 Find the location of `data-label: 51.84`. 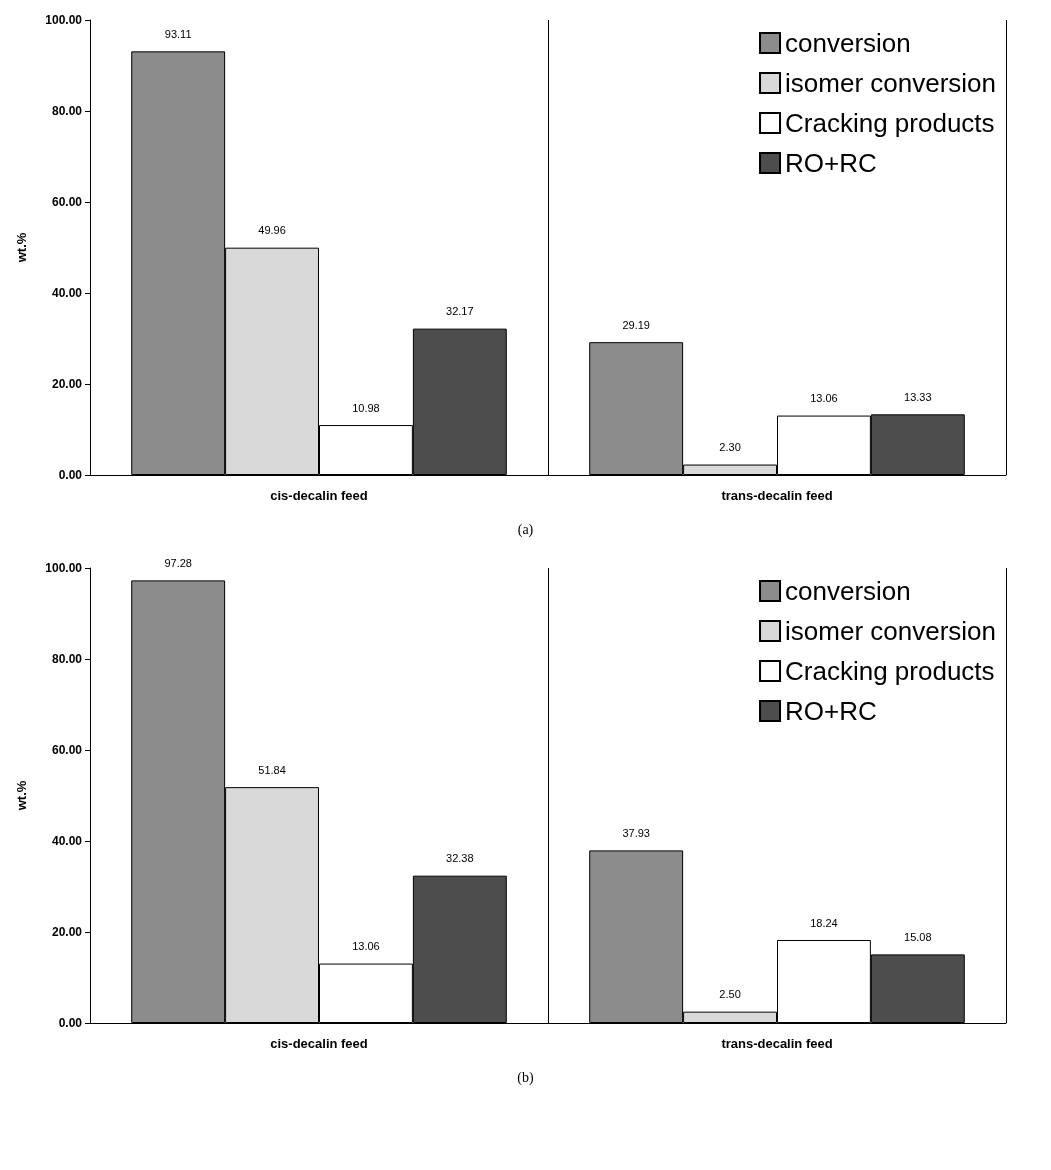

data-label: 51.84 is located at coordinates (272, 769).